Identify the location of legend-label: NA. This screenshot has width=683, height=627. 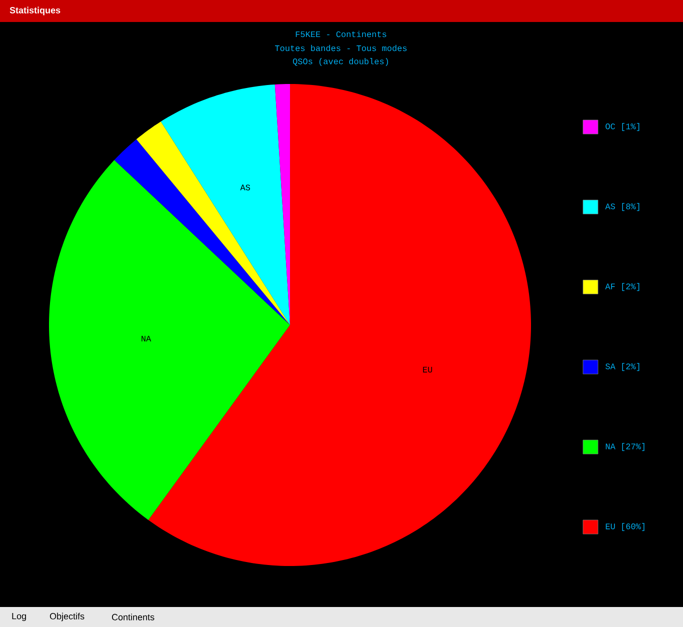
(611, 447).